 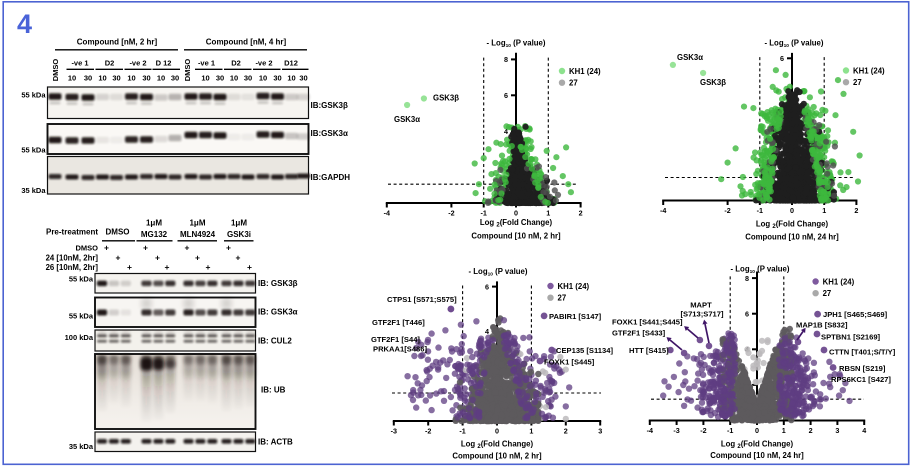 What do you see at coordinates (569, 362) in the screenshot?
I see `svg-text: FOXK1 [S445]` at bounding box center [569, 362].